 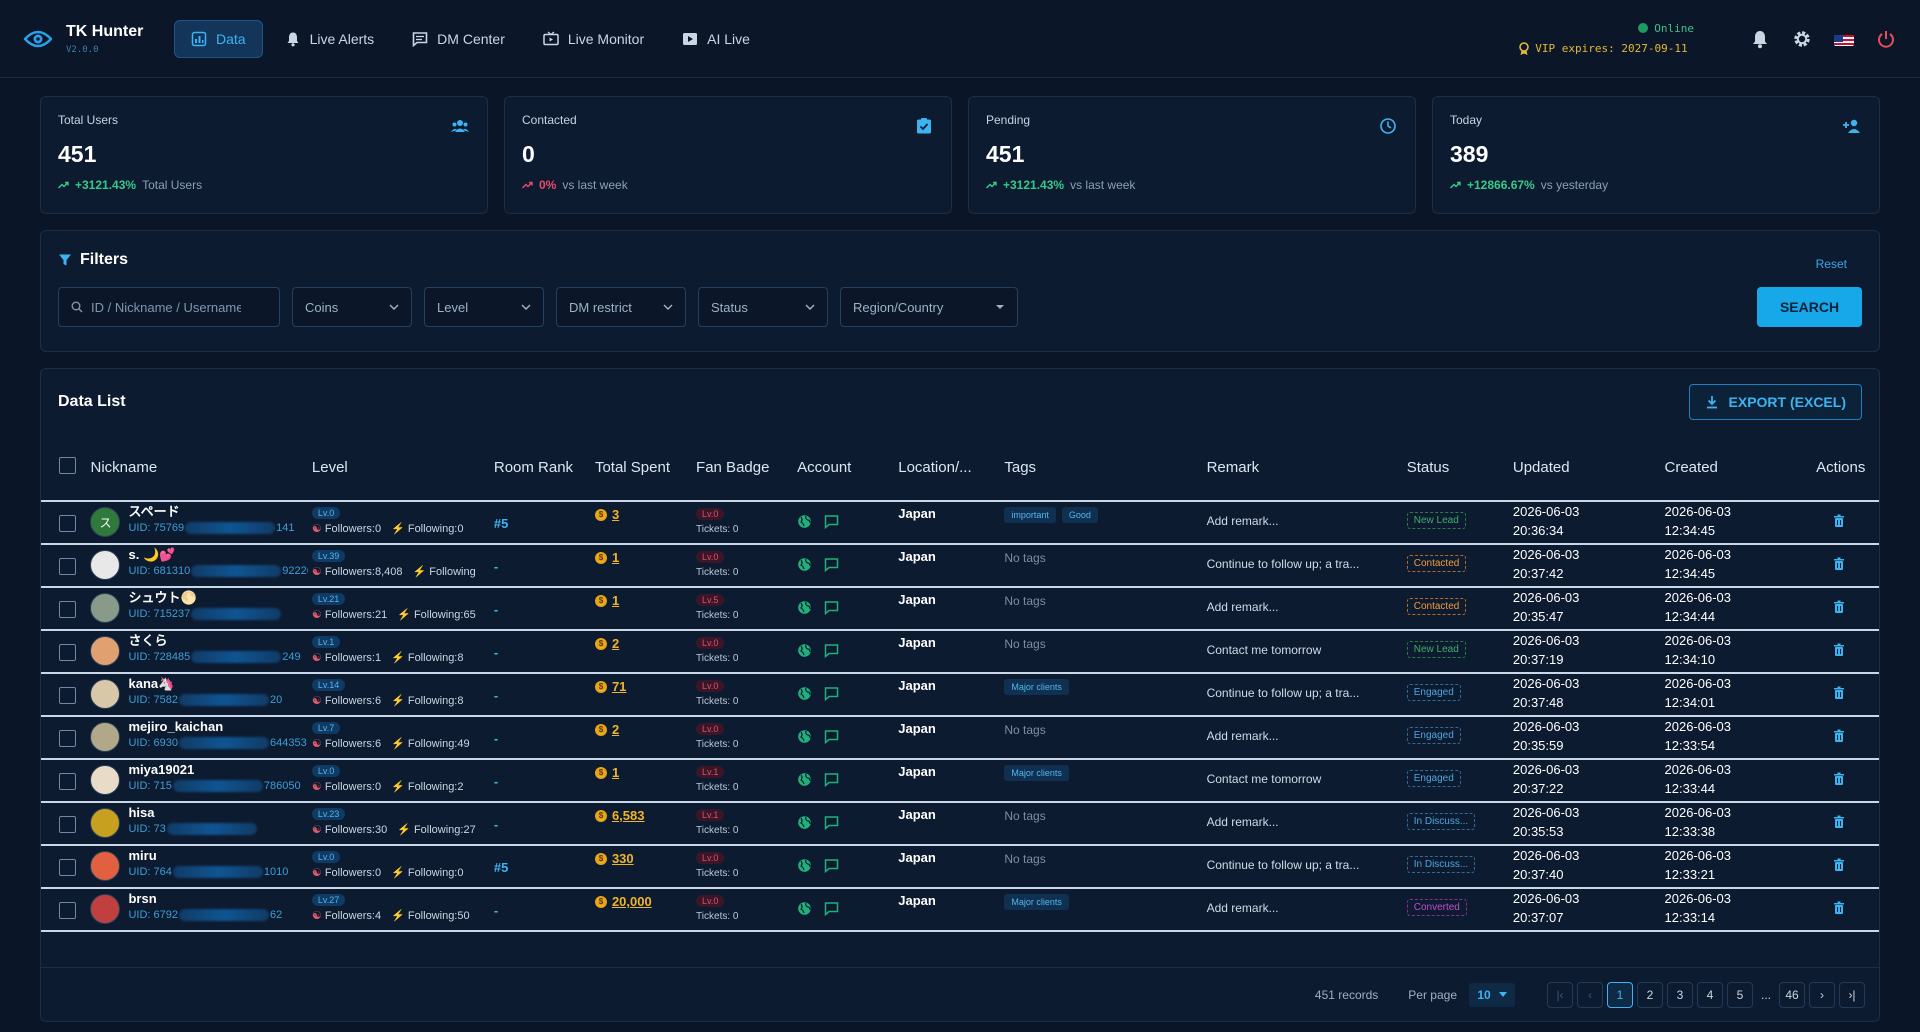 What do you see at coordinates (1710, 994) in the screenshot?
I see `page-button-4: 4` at bounding box center [1710, 994].